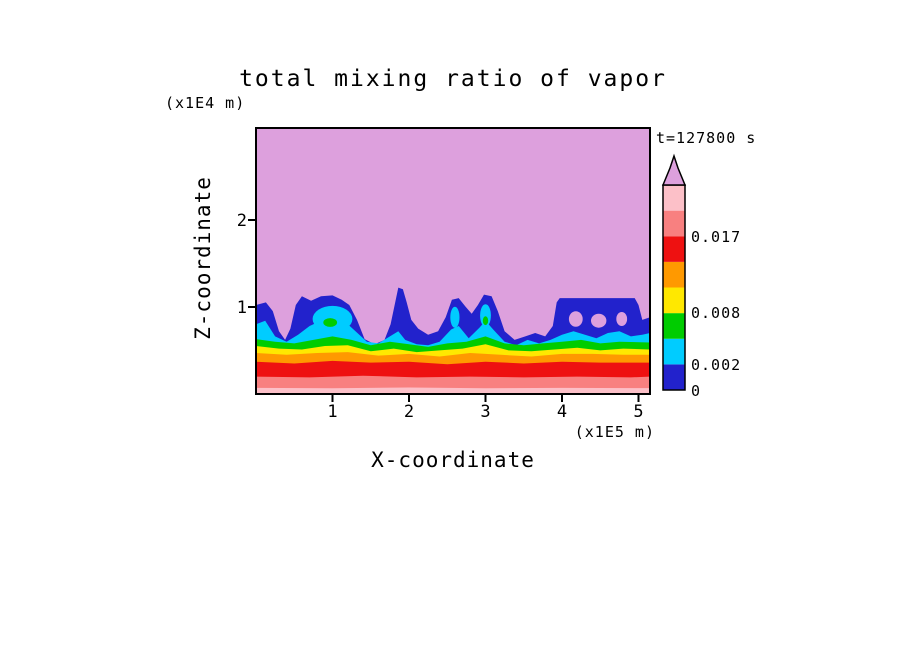 This screenshot has width=904, height=659. I want to click on x-axis-units-label: (x1E5 m), so click(615, 432).